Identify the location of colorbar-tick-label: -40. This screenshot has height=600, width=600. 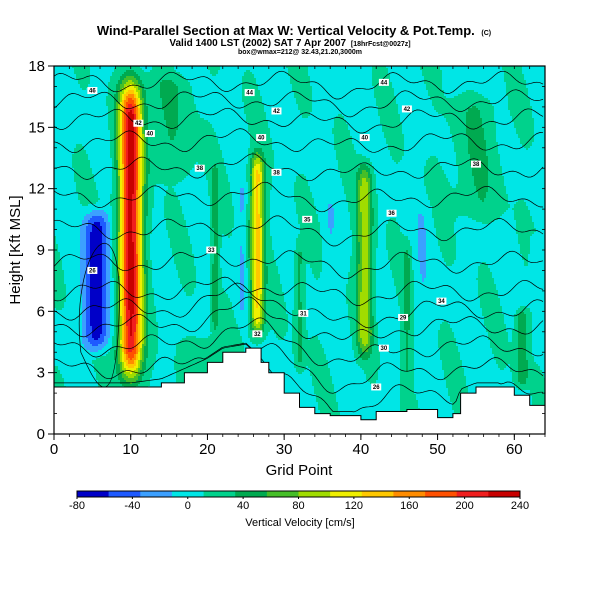
(132, 506).